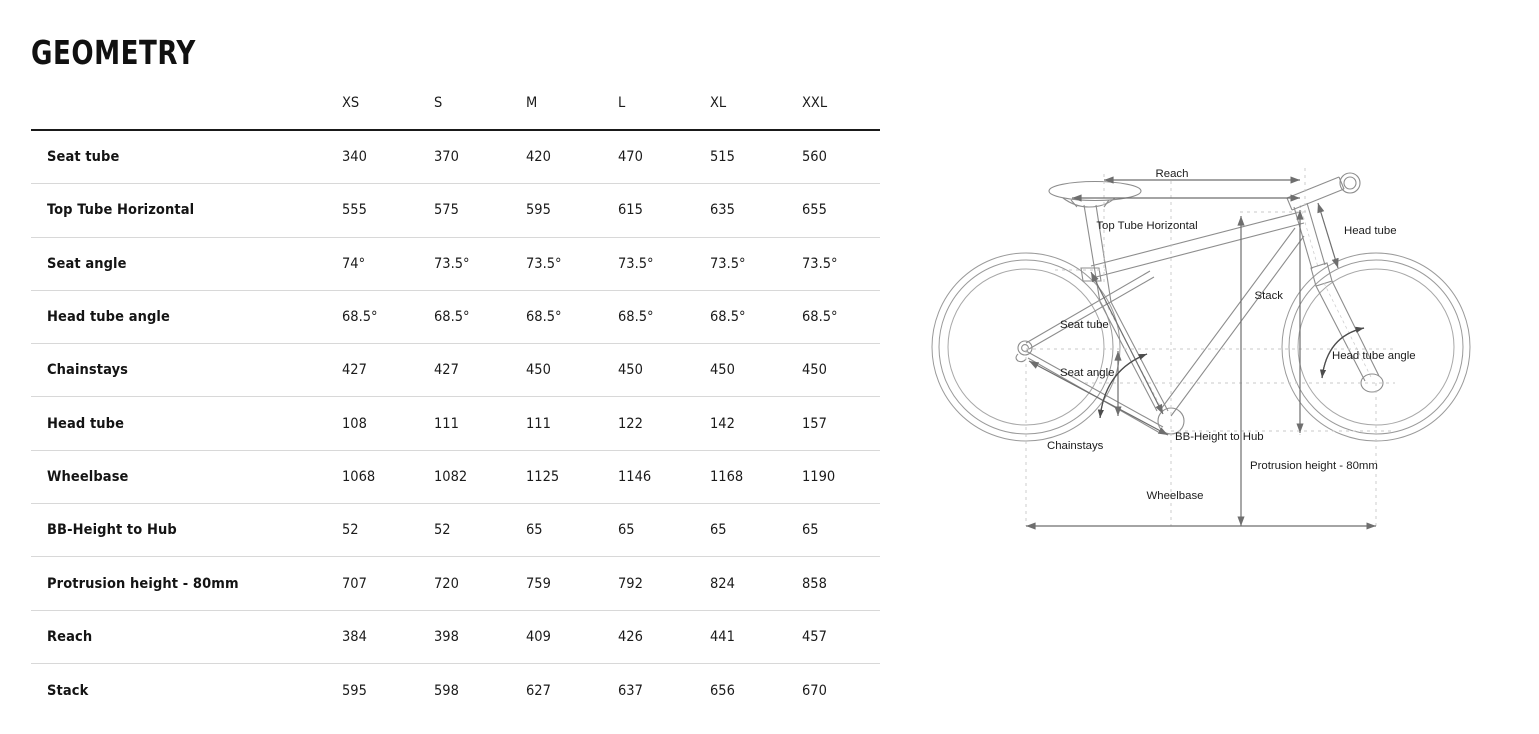  What do you see at coordinates (455, 158) in the screenshot?
I see `table-row: Seat tube 340 370 420 470 515 560` at bounding box center [455, 158].